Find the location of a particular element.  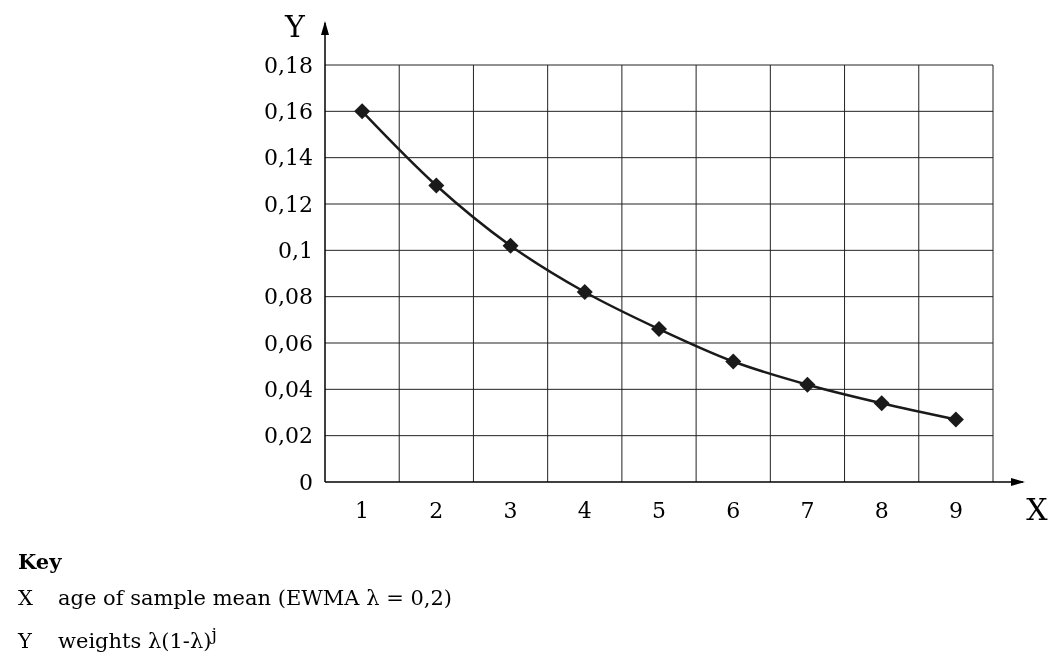

y-tick-label: 0,02 is located at coordinates (288, 436).